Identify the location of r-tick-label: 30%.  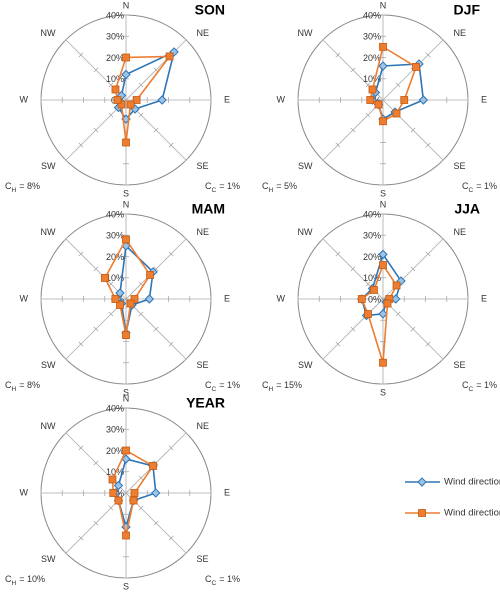
(372, 37).